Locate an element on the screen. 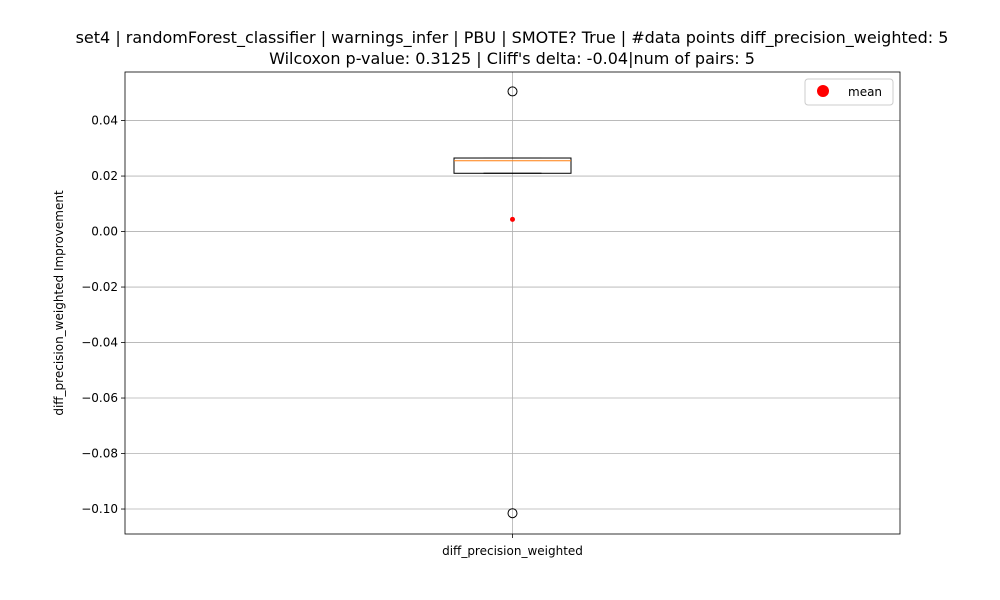 Image resolution: width=1000 pixels, height=600 pixels. y-tick-label: −0.10 is located at coordinates (99, 509).